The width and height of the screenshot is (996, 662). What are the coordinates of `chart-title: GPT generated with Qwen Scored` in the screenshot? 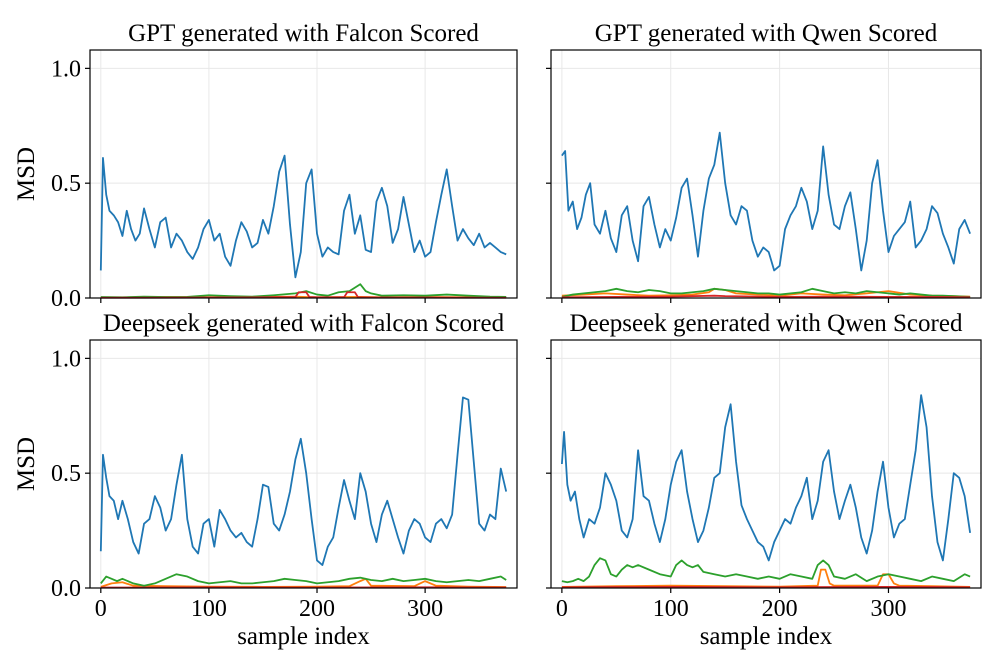 It's located at (766, 33).